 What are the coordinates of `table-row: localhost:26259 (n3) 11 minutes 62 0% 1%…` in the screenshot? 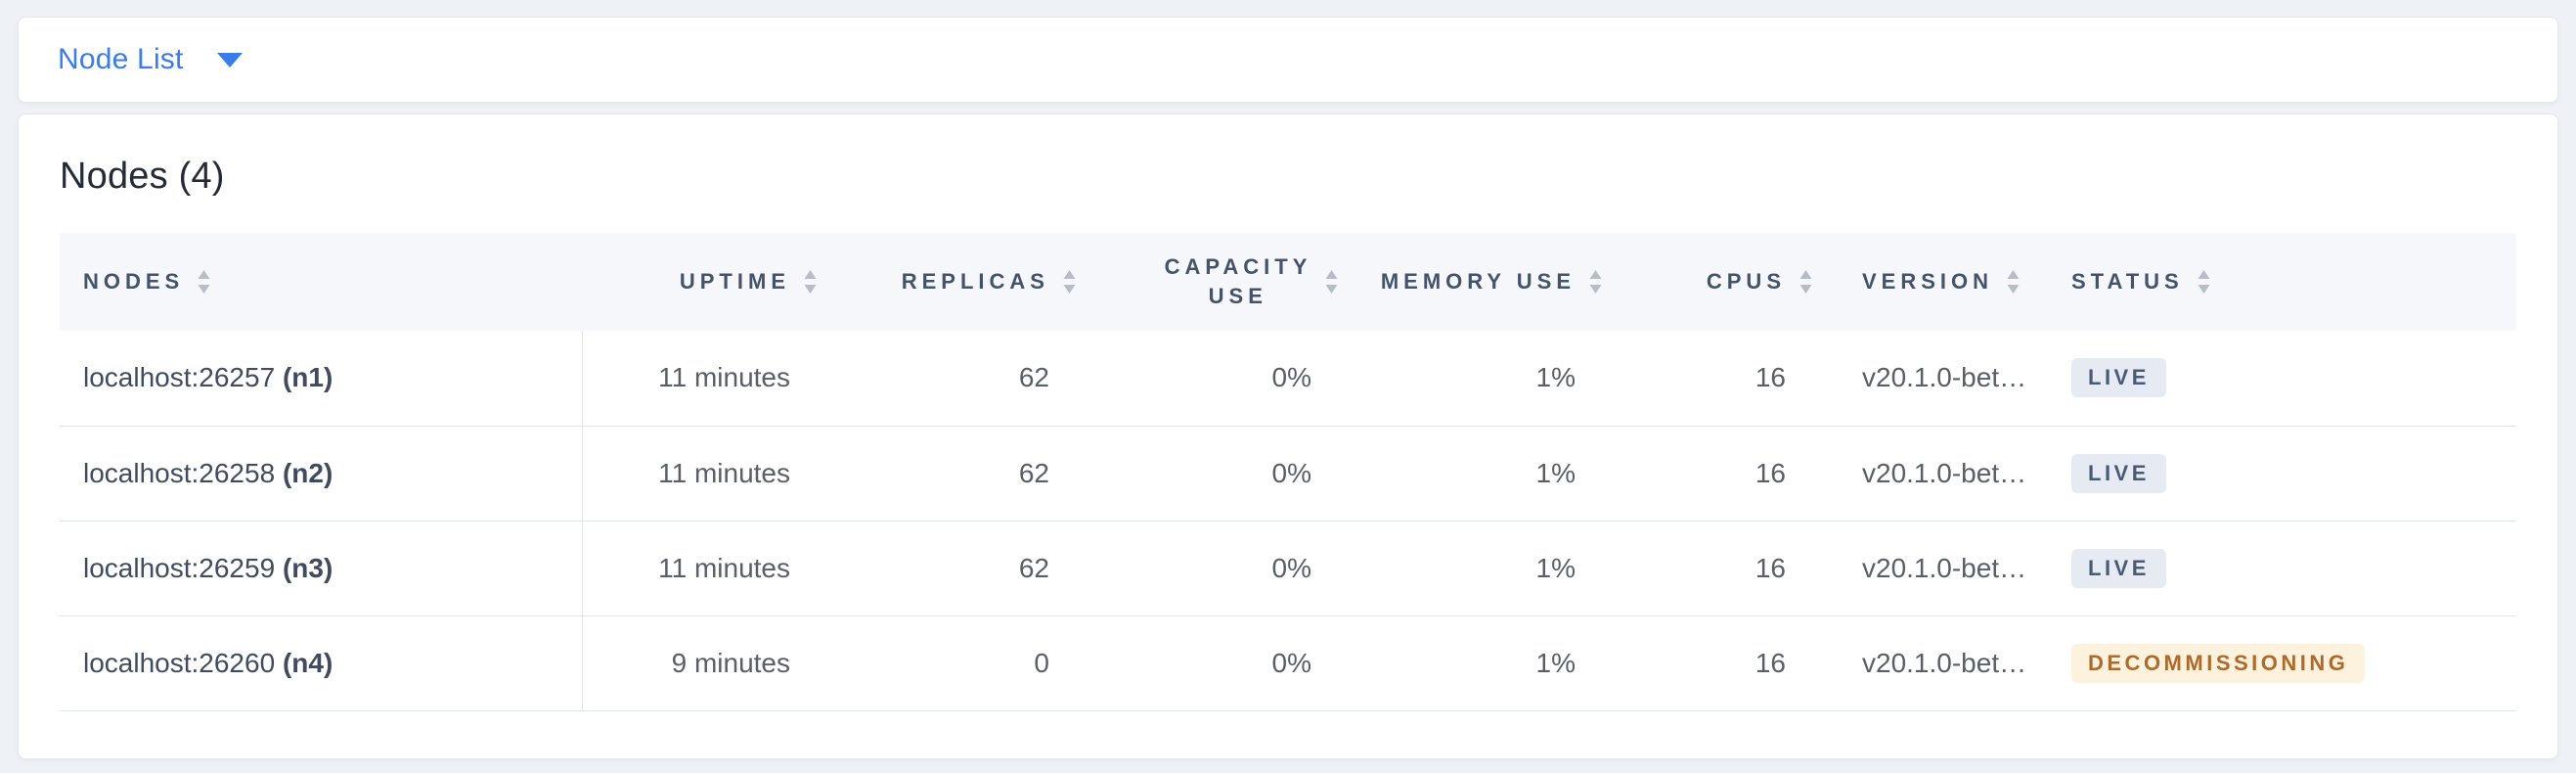 It's located at (1288, 568).